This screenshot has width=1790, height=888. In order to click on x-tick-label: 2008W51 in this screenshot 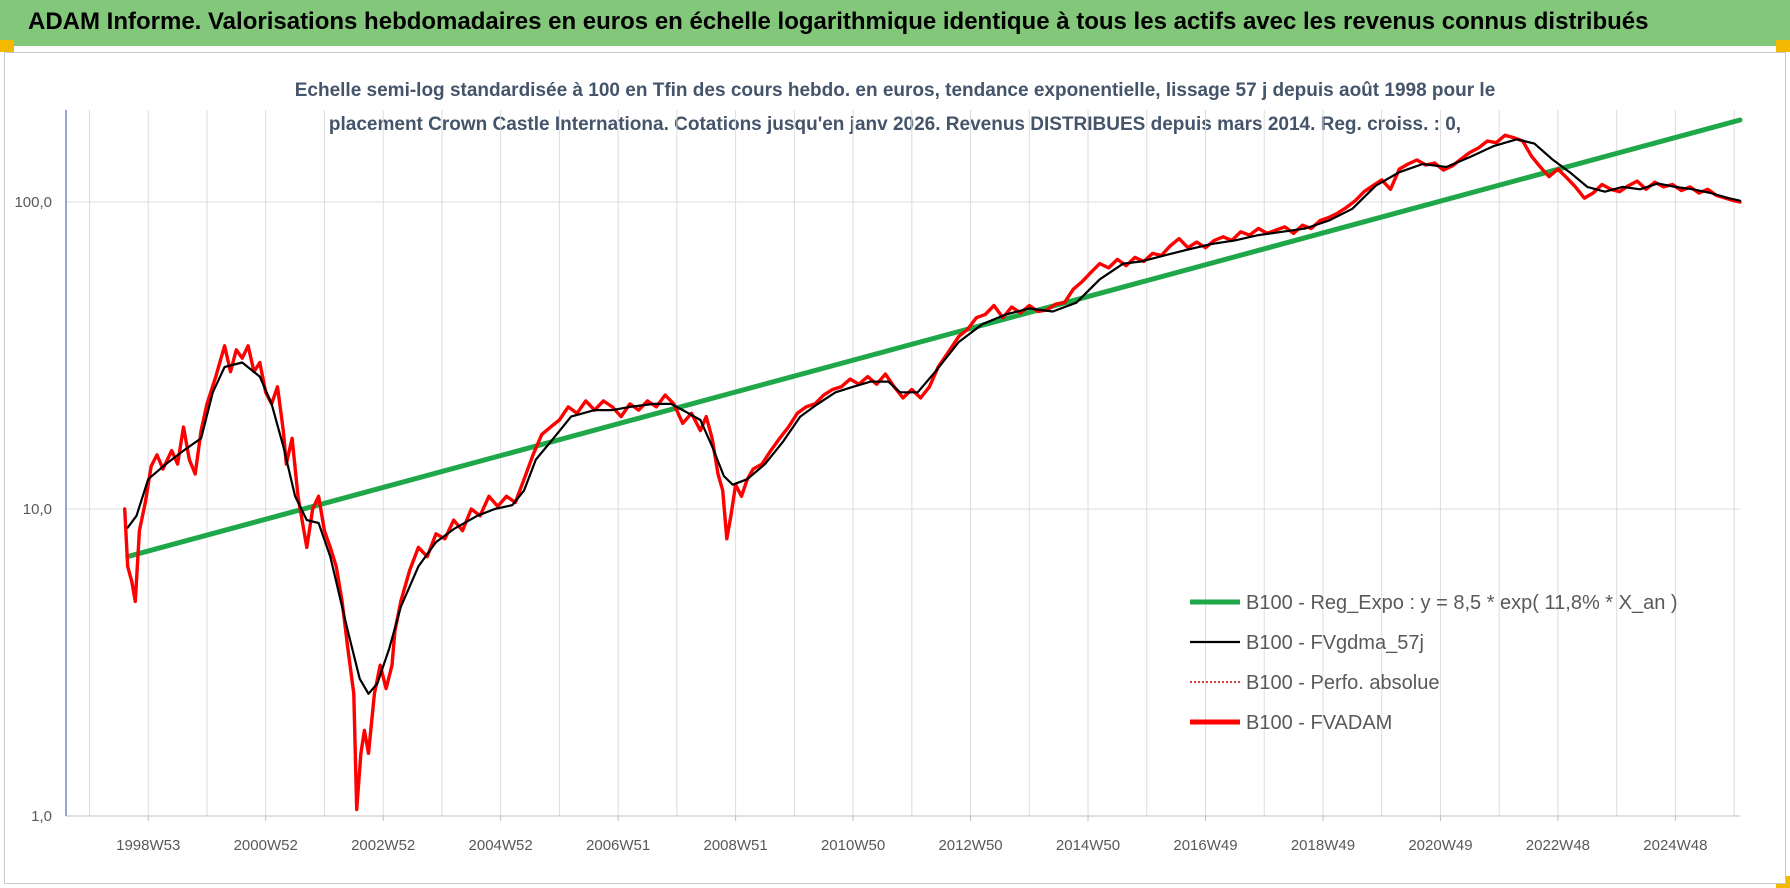, I will do `click(735, 845)`.